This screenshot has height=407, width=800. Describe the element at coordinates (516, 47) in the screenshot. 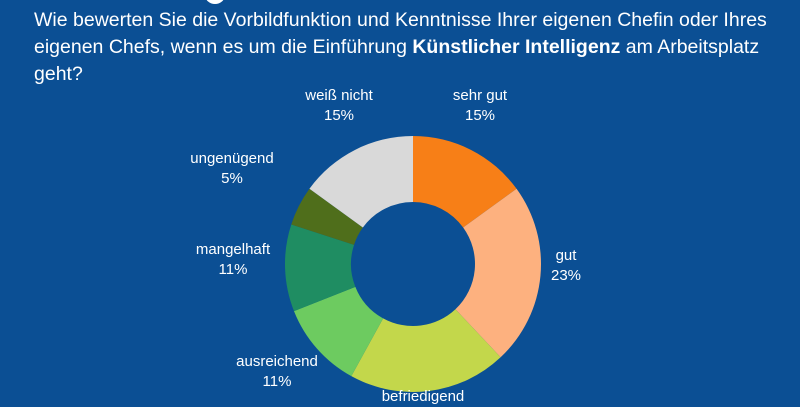

I see `title-bold-text: Künstlicher Intelligenz` at that location.